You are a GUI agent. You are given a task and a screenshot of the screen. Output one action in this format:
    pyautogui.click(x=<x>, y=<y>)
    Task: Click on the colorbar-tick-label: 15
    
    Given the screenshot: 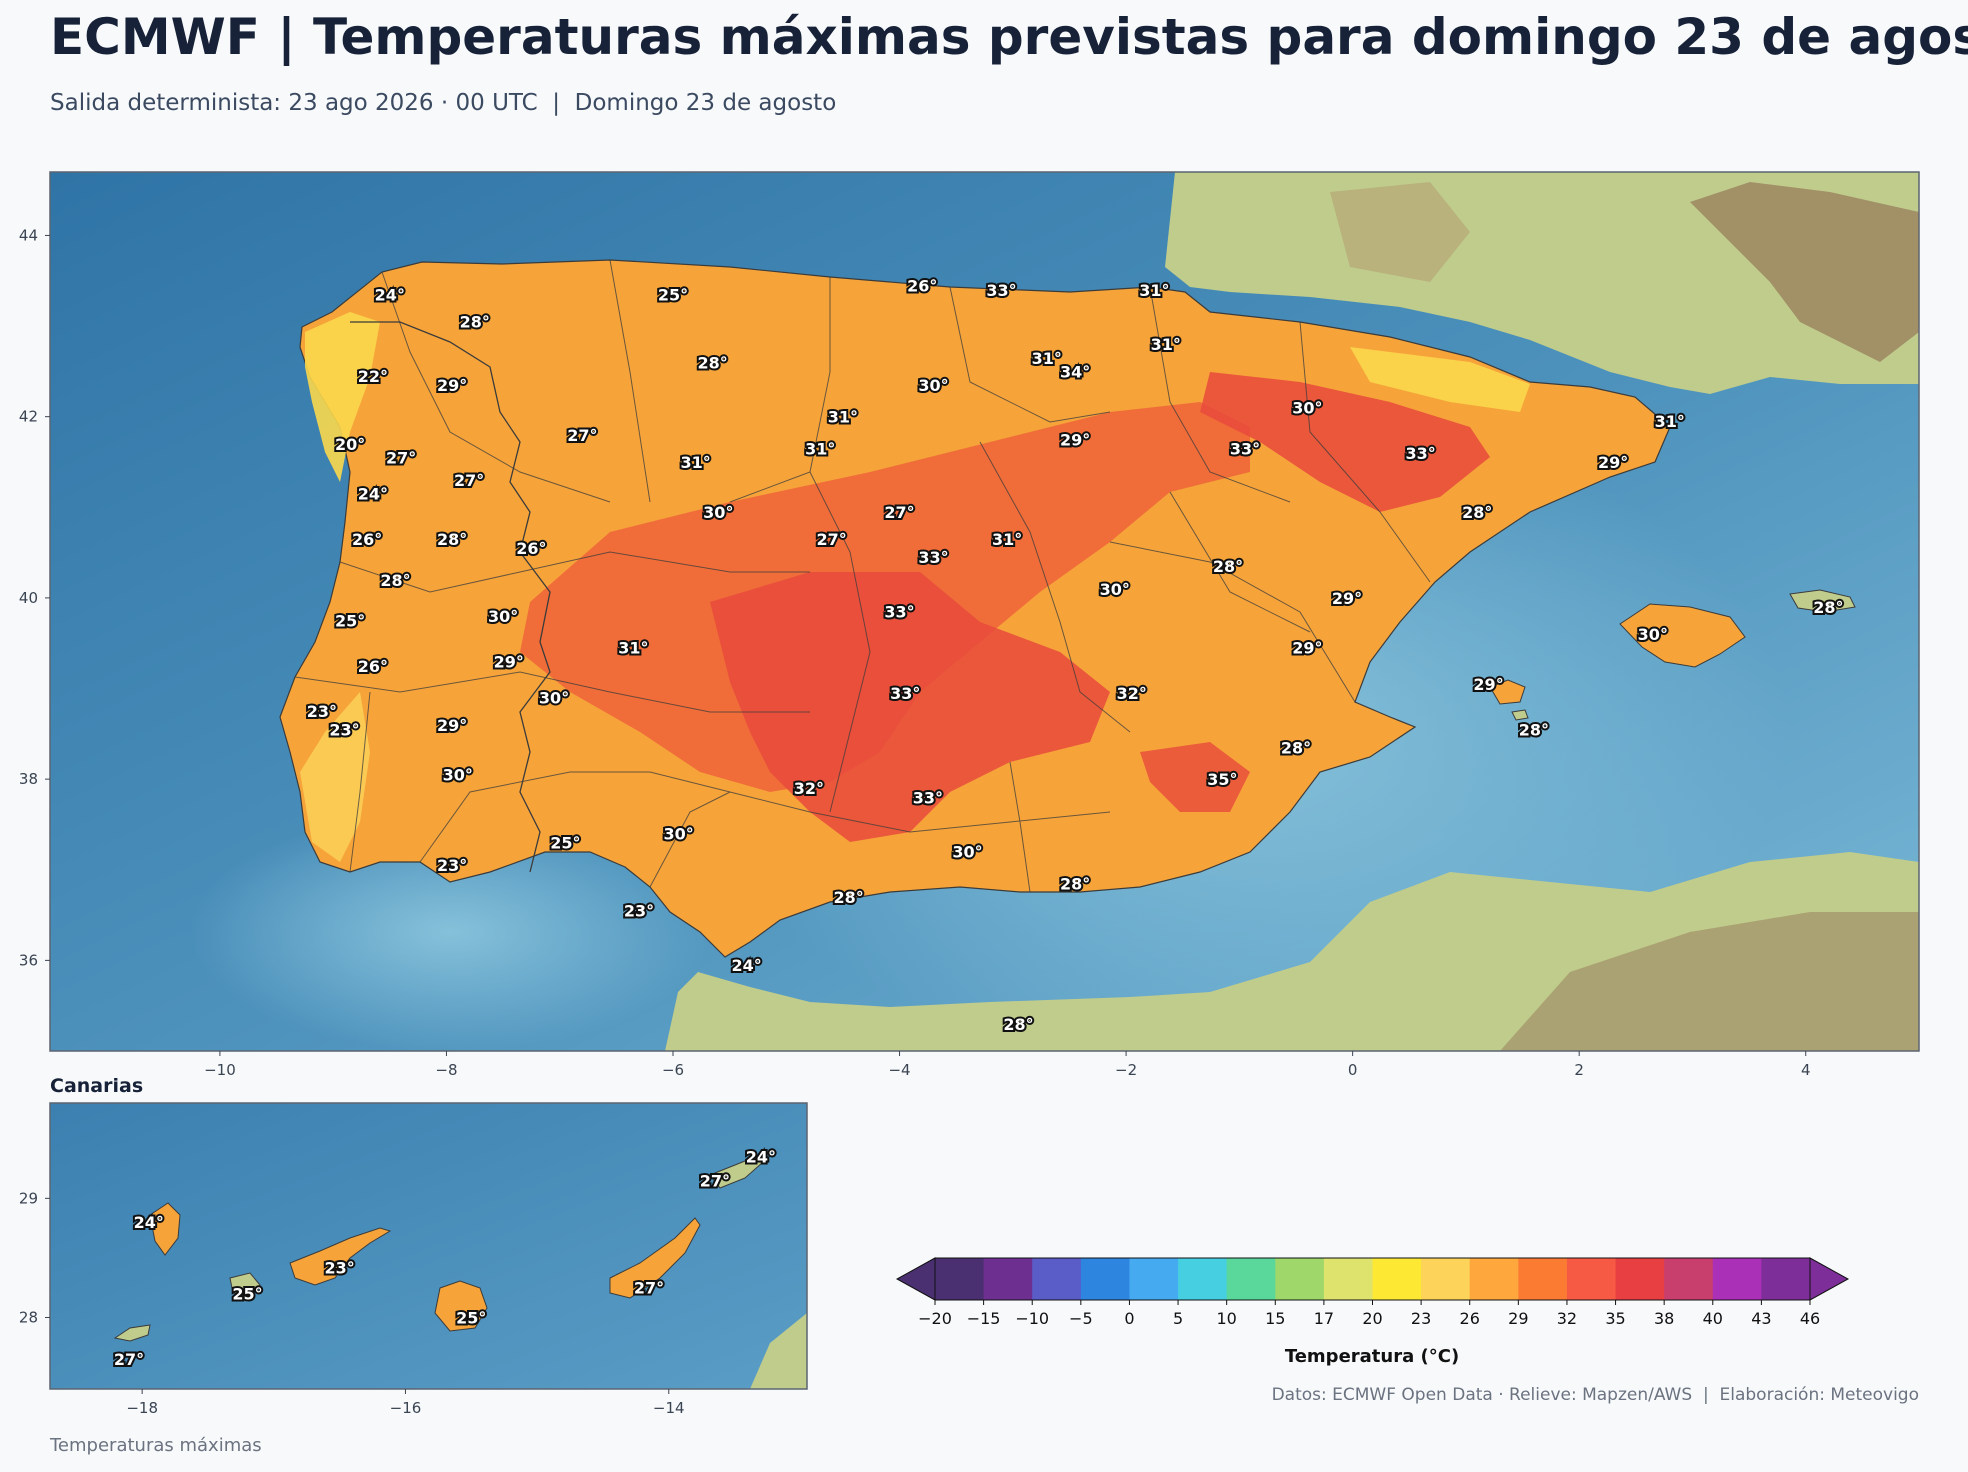 What is the action you would take?
    pyautogui.click(x=1275, y=1318)
    